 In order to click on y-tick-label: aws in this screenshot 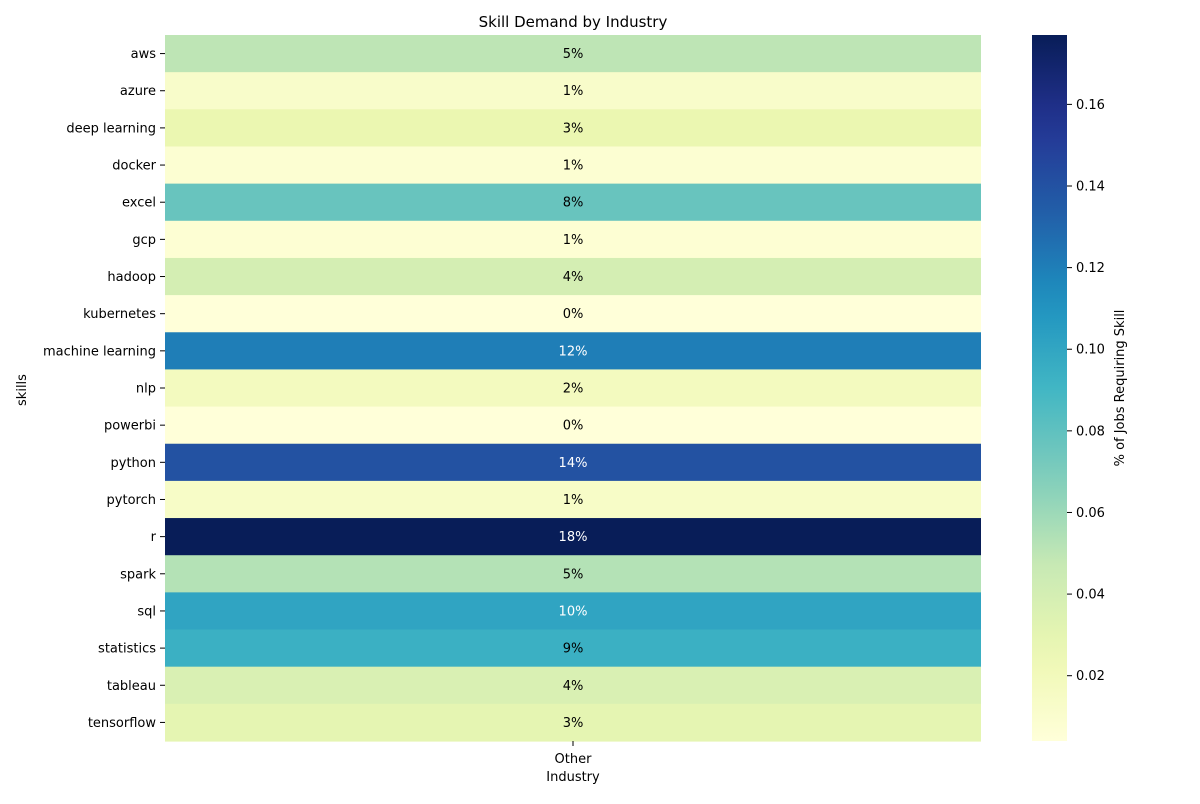, I will do `click(144, 54)`.